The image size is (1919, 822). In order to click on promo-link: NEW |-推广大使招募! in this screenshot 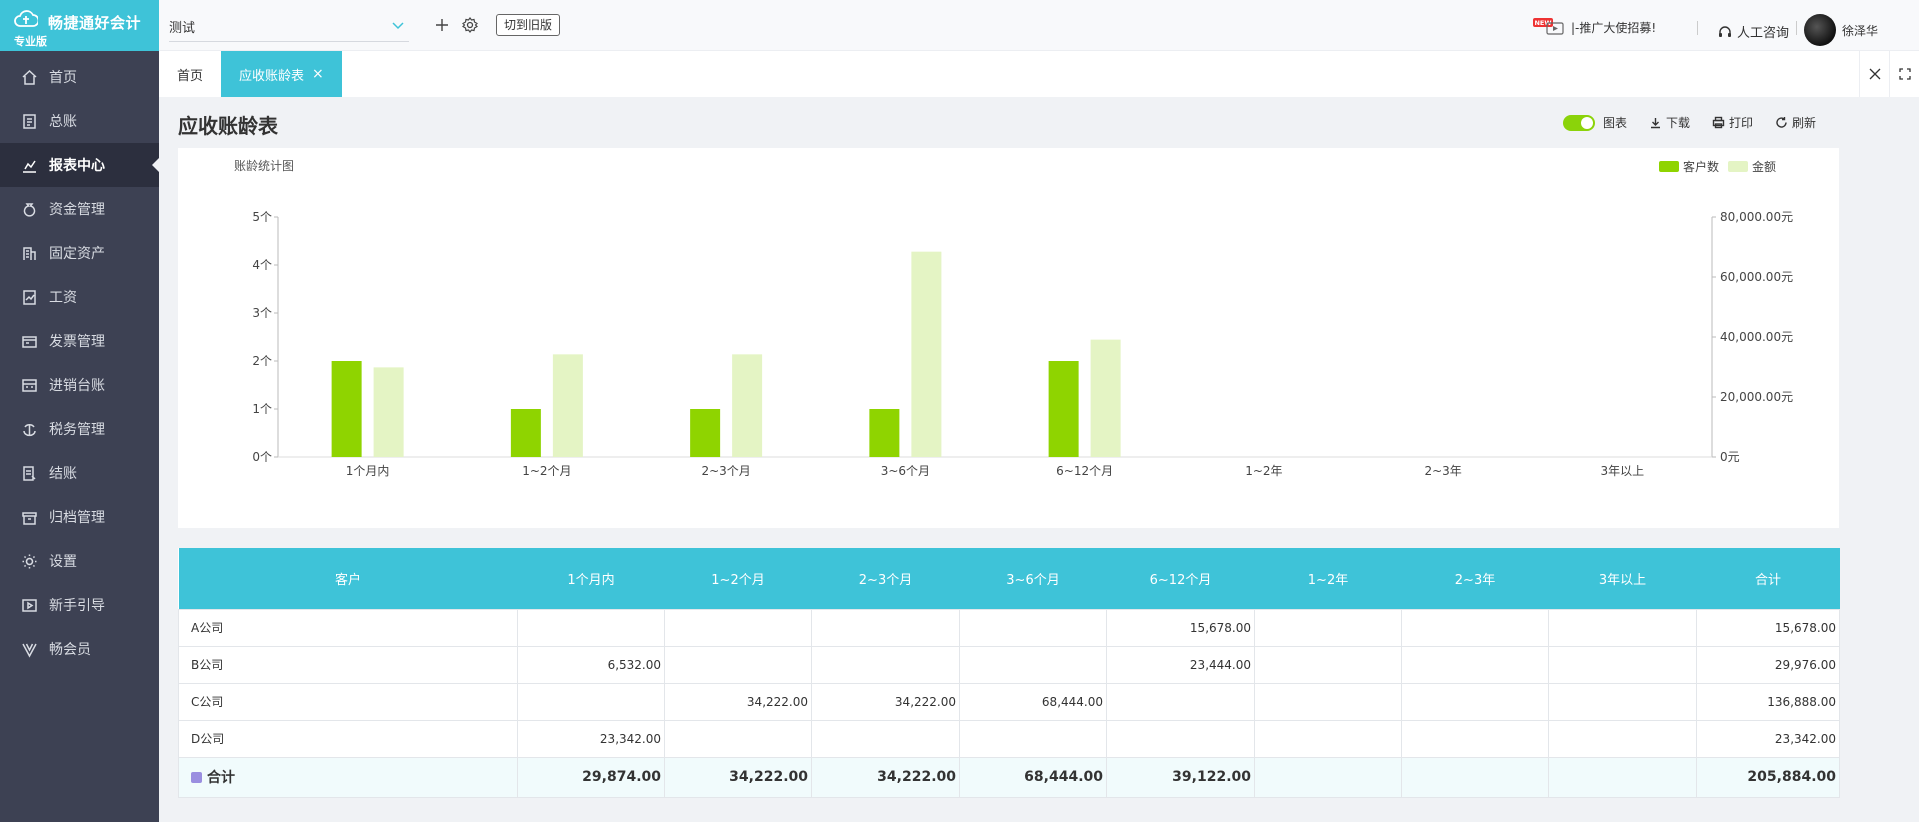, I will do `click(1594, 27)`.